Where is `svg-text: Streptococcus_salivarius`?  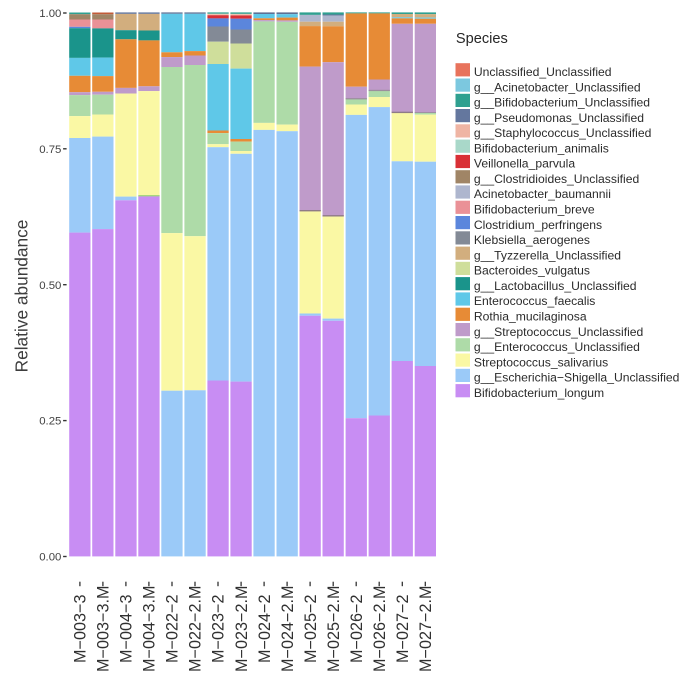 svg-text: Streptococcus_salivarius is located at coordinates (541, 362).